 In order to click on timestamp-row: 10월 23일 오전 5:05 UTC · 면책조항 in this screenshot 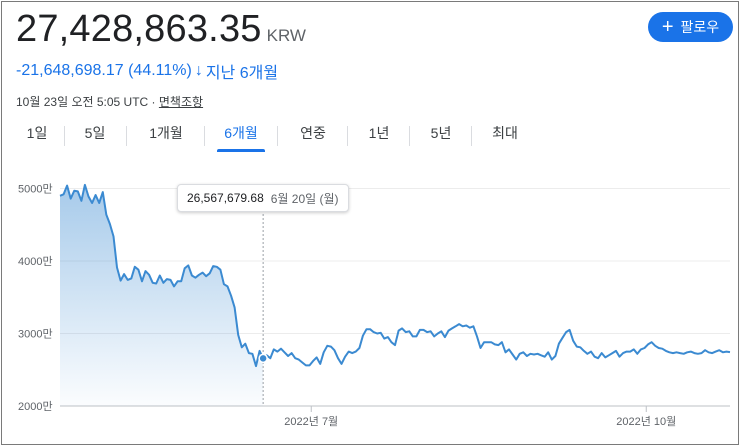, I will do `click(109, 101)`.